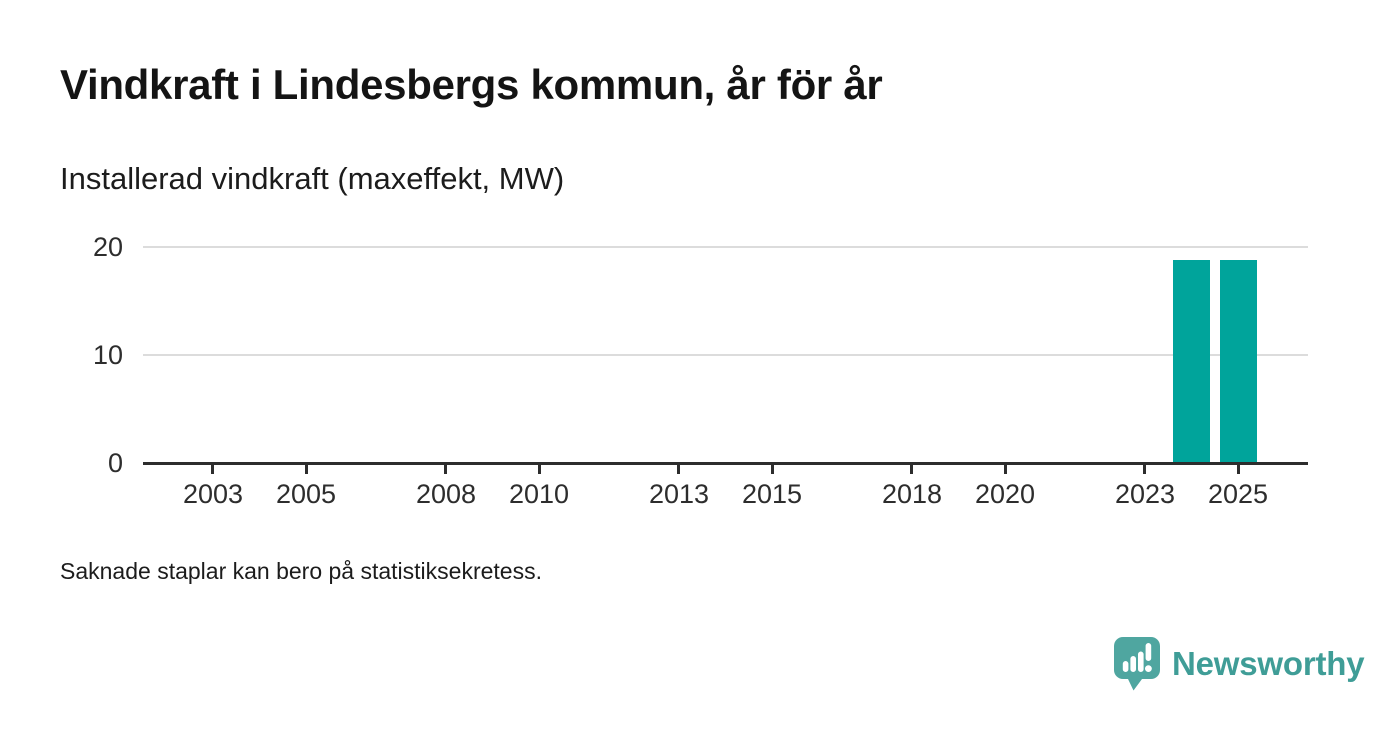 The height and width of the screenshot is (745, 1400). I want to click on y-axis-tick-label: 10, so click(107, 355).